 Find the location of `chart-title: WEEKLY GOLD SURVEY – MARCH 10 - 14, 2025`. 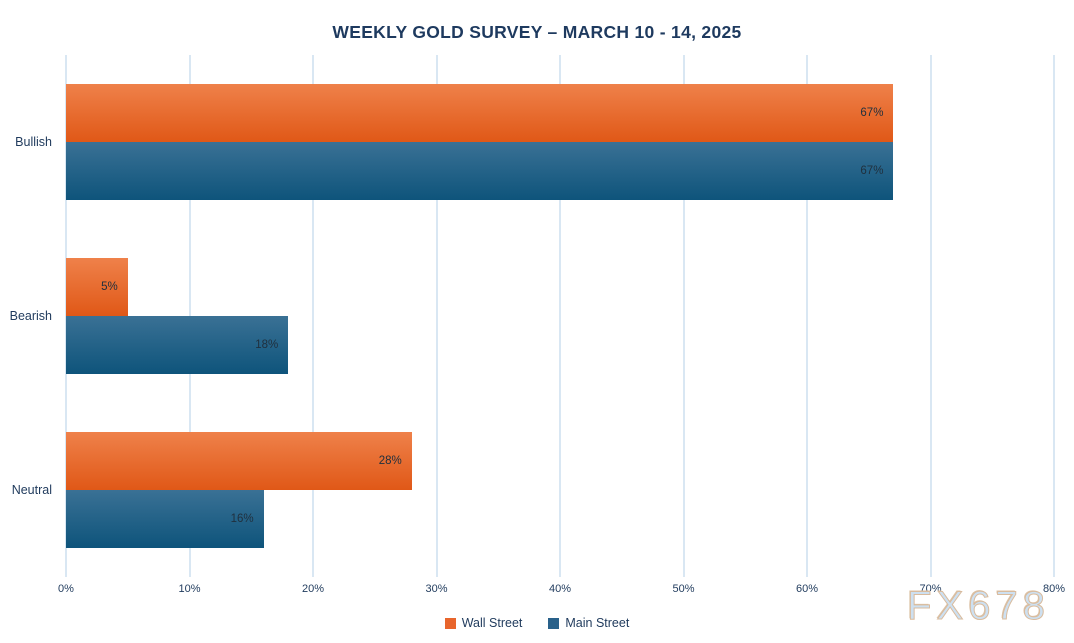

chart-title: WEEKLY GOLD SURVEY – MARCH 10 - 14, 2025 is located at coordinates (537, 32).